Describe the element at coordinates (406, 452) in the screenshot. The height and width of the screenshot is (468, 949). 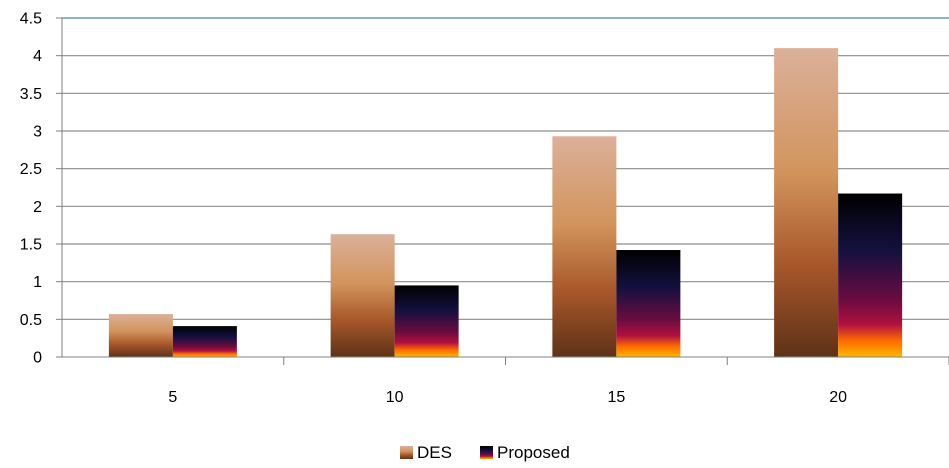
I see `legend-swatch-des` at that location.